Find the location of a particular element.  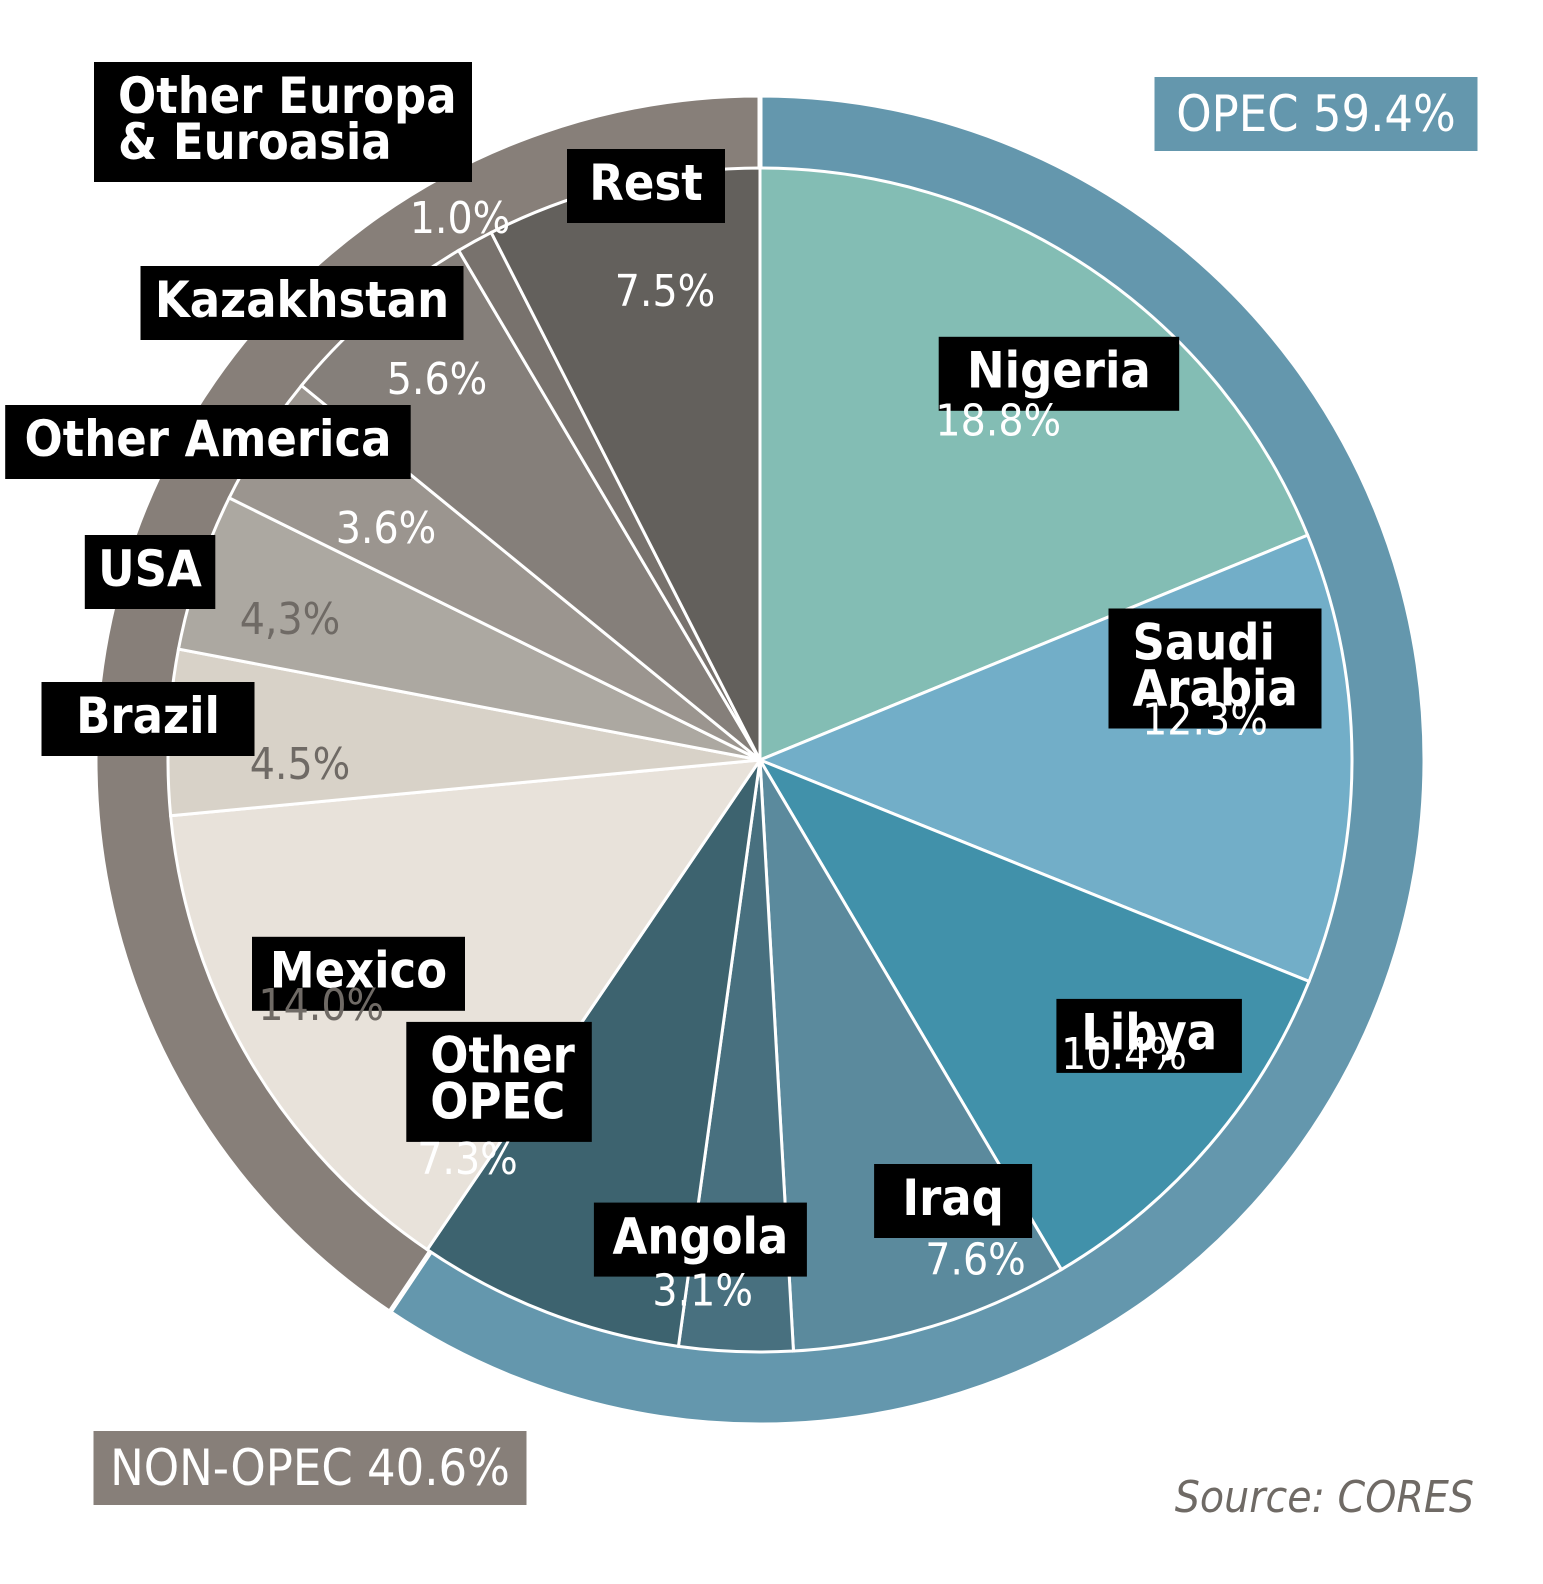

slice-name: Arabia is located at coordinates (1215, 688).